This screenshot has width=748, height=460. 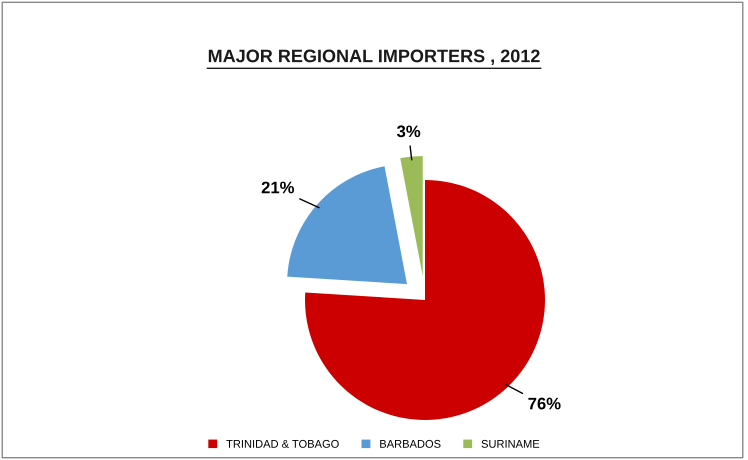 What do you see at coordinates (408, 131) in the screenshot?
I see `data-label: 3%` at bounding box center [408, 131].